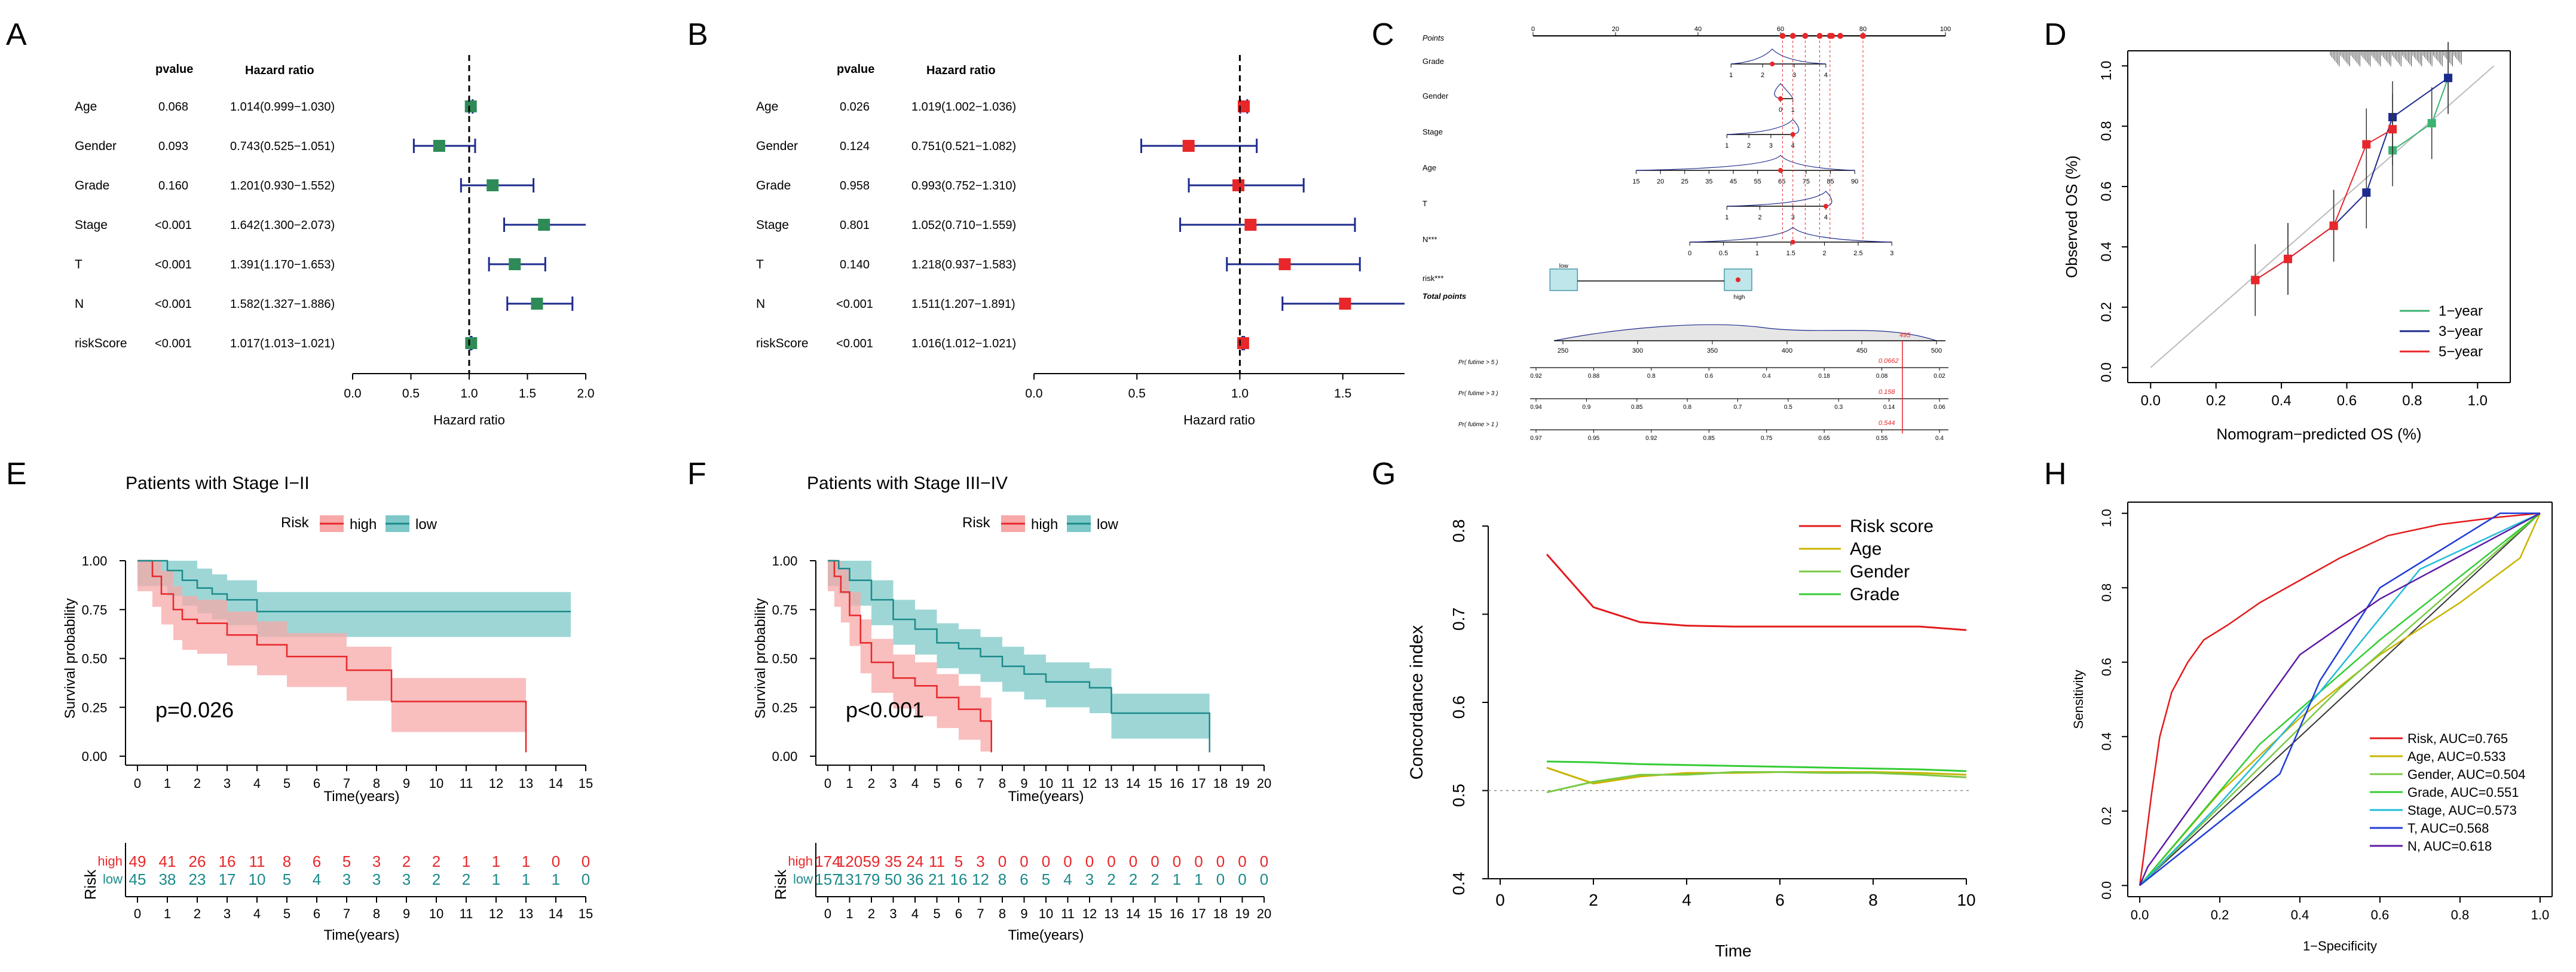  What do you see at coordinates (1767, 439) in the screenshot?
I see `nomogram-C-prob-tick-label: 0.75` at bounding box center [1767, 439].